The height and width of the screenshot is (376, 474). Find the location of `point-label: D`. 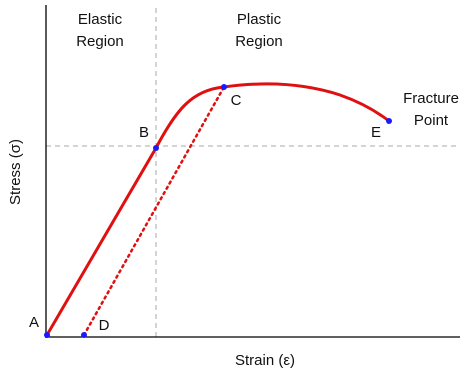

point-label: D is located at coordinates (104, 325).